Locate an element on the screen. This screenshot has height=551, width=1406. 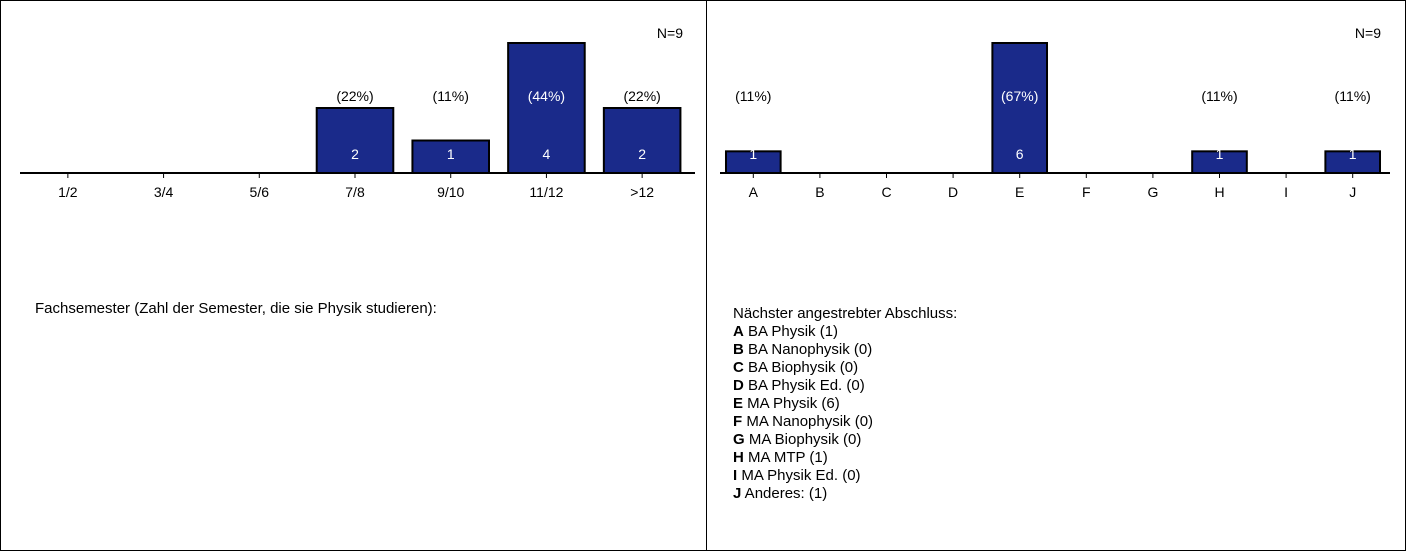
x-tick-label: 11/12 is located at coordinates (546, 192).